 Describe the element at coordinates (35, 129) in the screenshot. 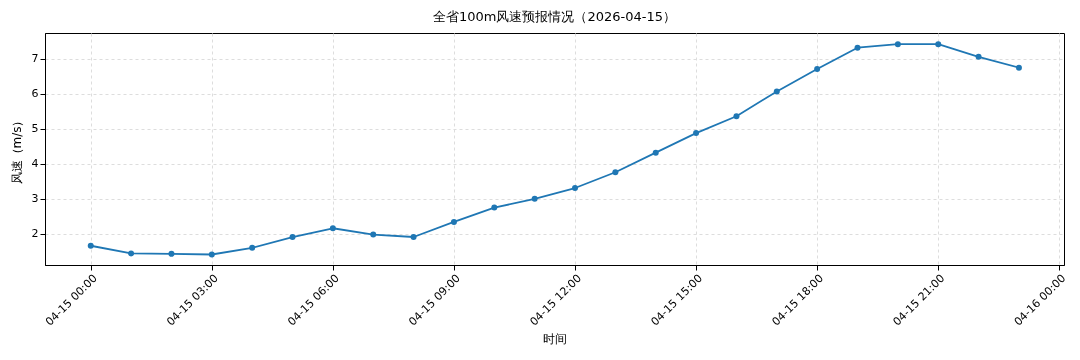

I see `y-tick-label: 5` at that location.